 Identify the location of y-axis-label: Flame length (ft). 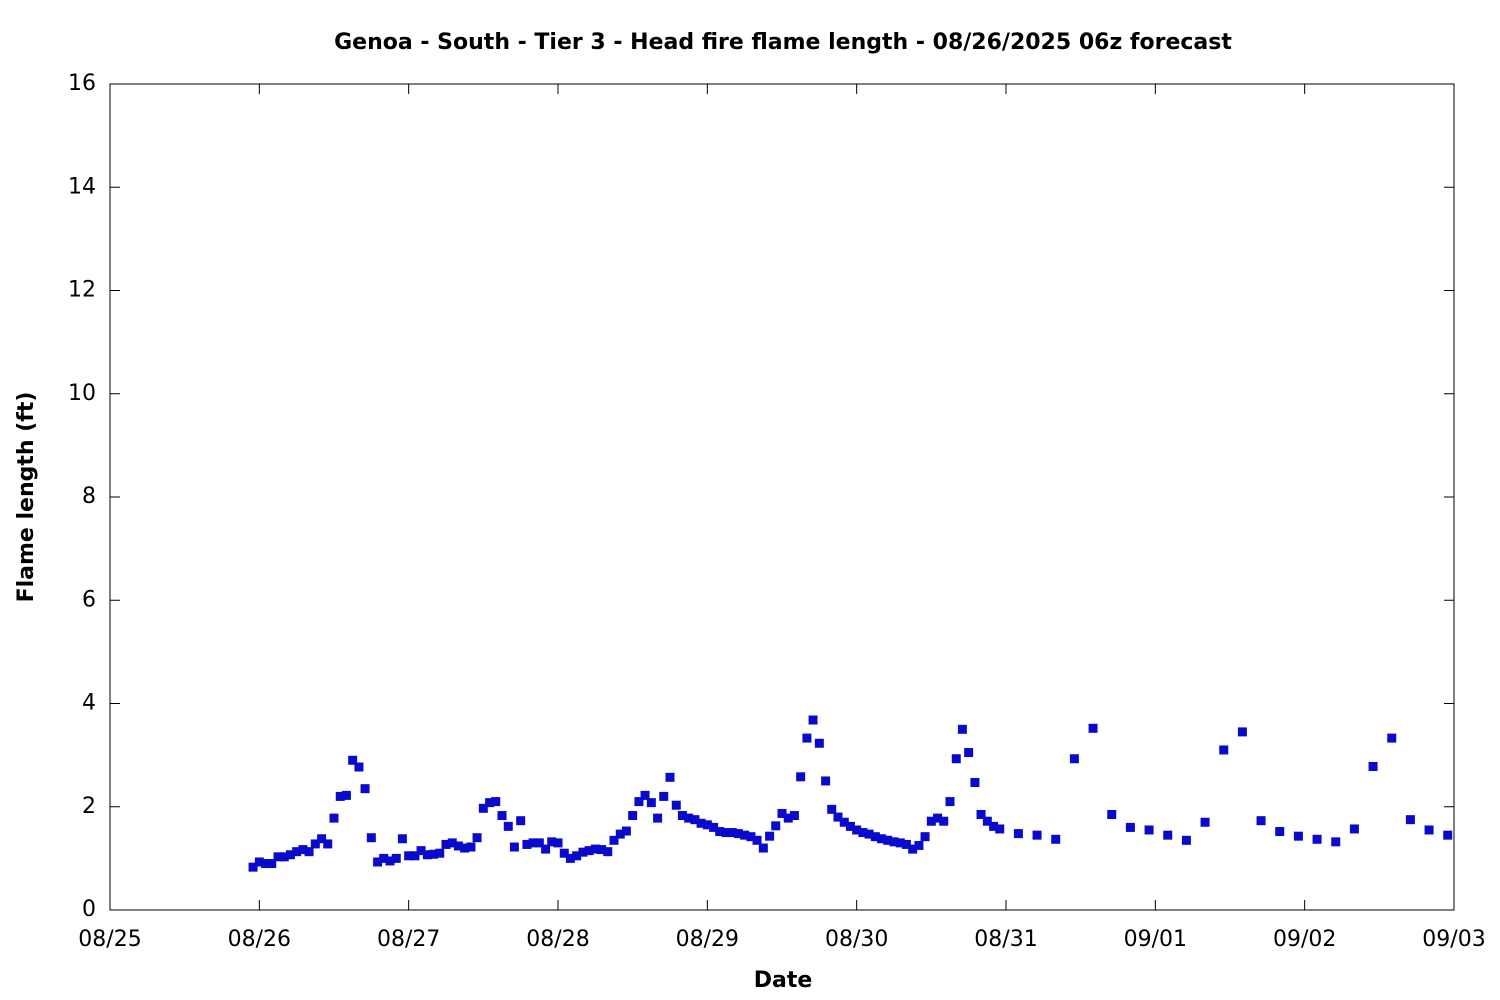
(26, 497).